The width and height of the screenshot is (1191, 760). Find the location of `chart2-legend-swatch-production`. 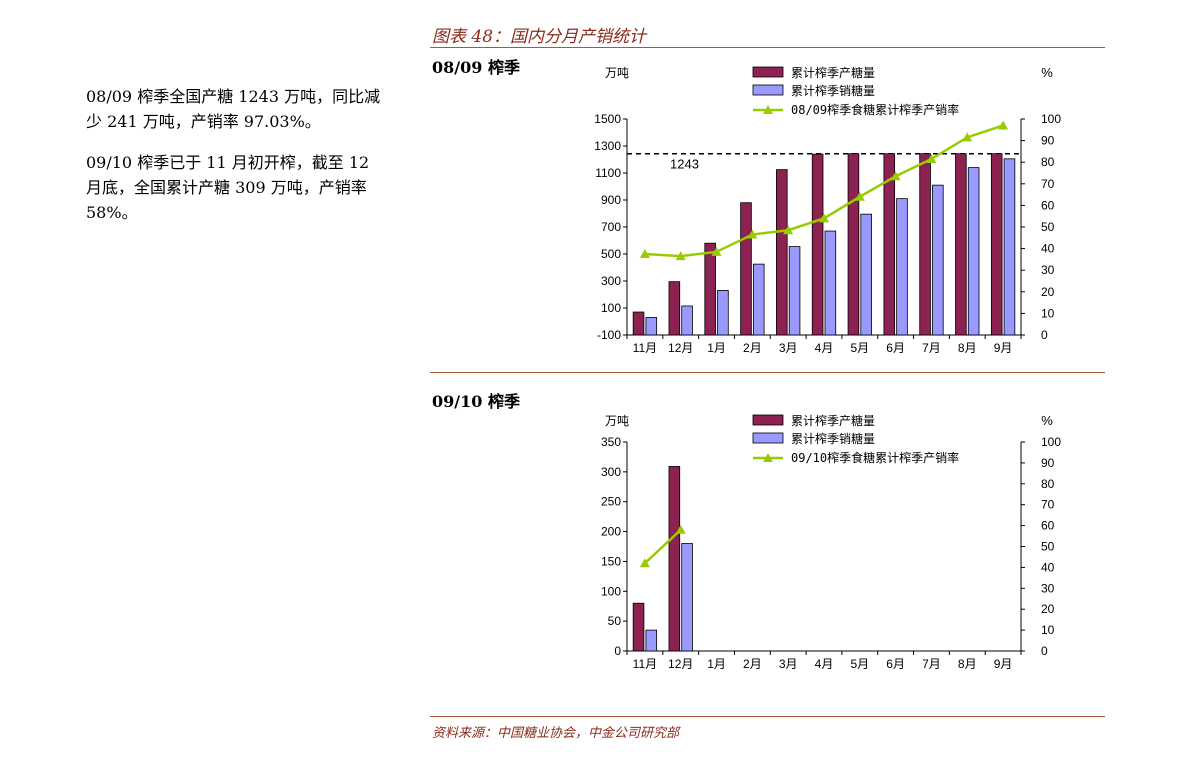

chart2-legend-swatch-production is located at coordinates (768, 420).